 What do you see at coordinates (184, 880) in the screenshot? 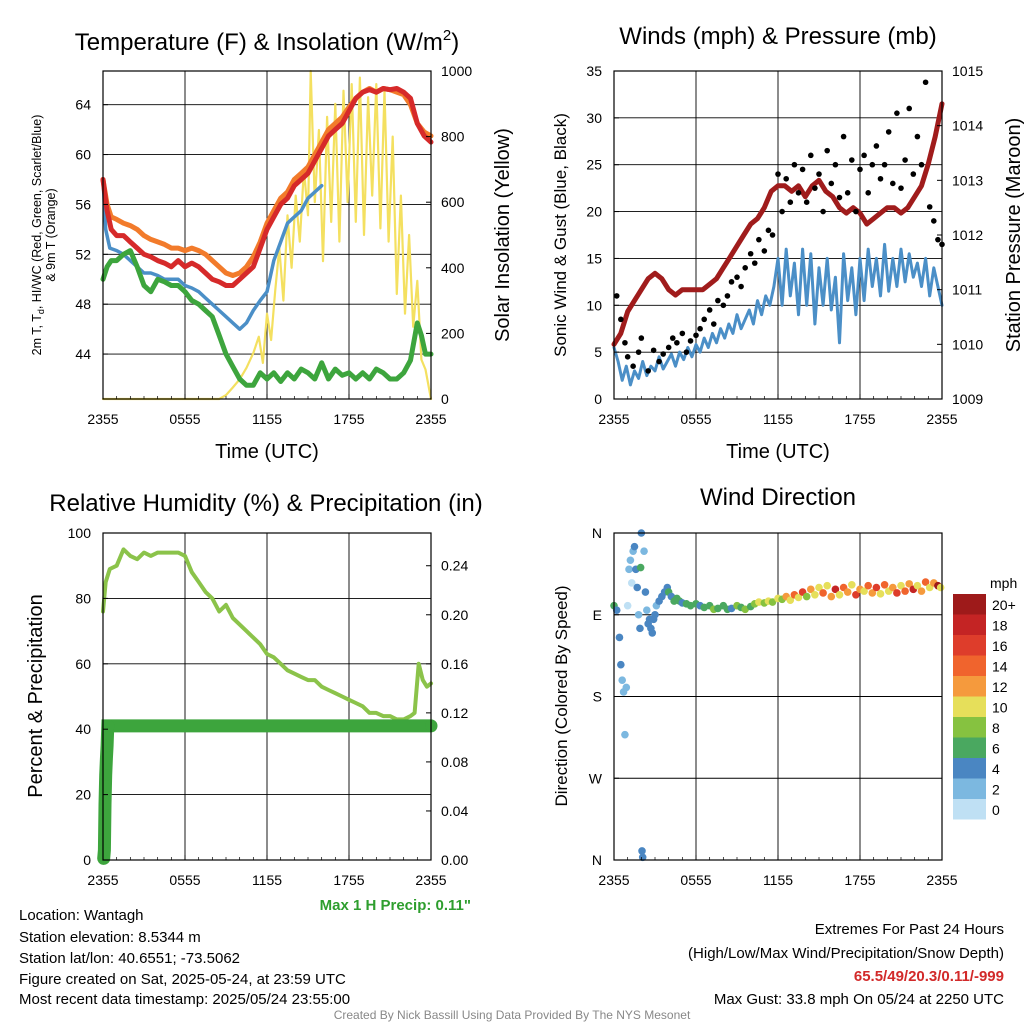
I see `x-tick-label: 0555` at bounding box center [184, 880].